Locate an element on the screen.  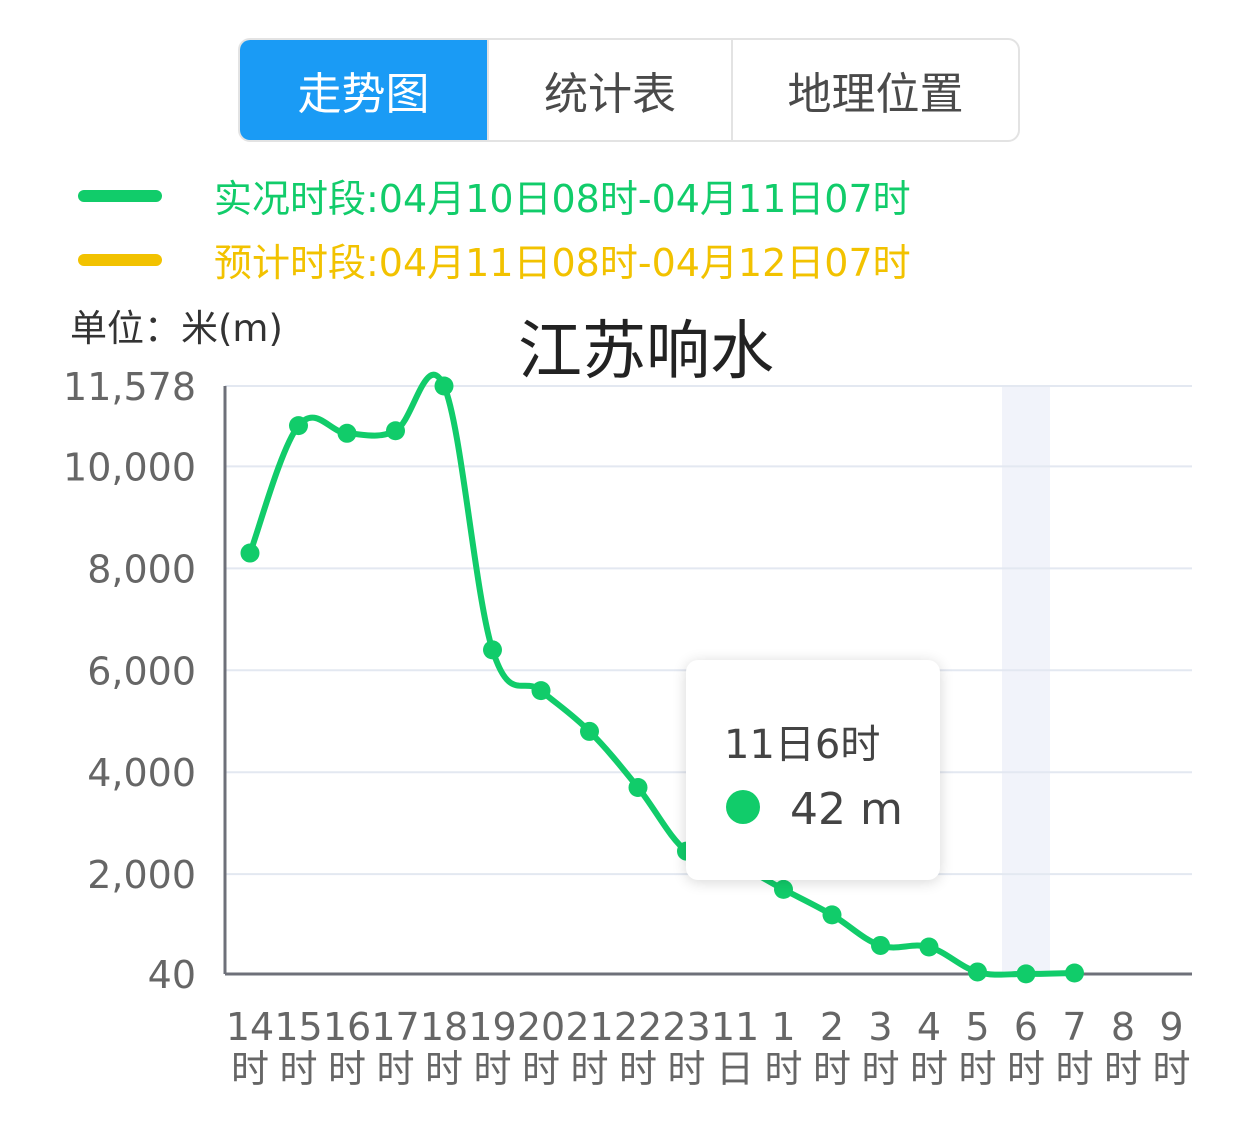
chart-title: 江苏响水 is located at coordinates (646, 352).